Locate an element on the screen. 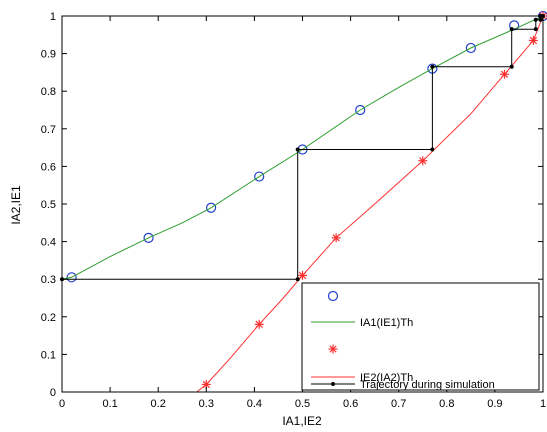 Image resolution: width=547 pixels, height=432 pixels. legend-asterisk-symbol is located at coordinates (333, 349).